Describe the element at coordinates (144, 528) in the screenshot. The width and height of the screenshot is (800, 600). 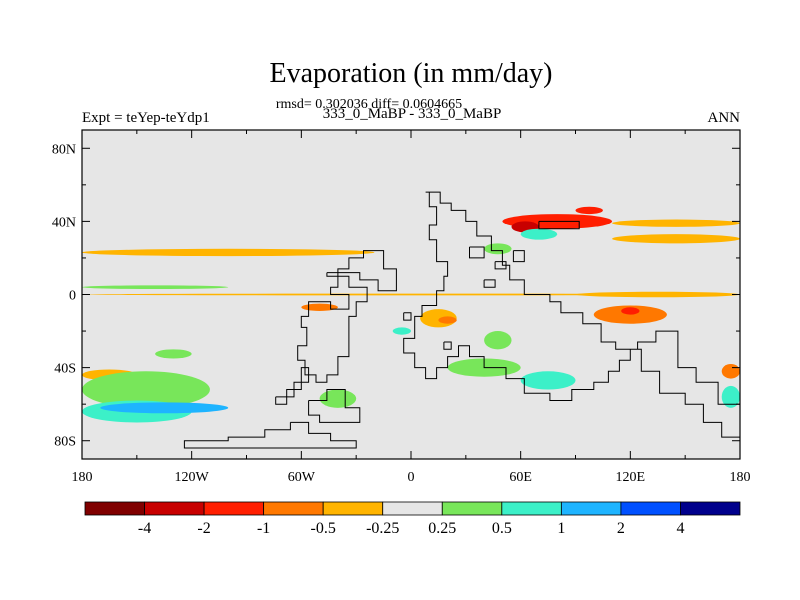
I see `colorbar-label-0: -4` at that location.